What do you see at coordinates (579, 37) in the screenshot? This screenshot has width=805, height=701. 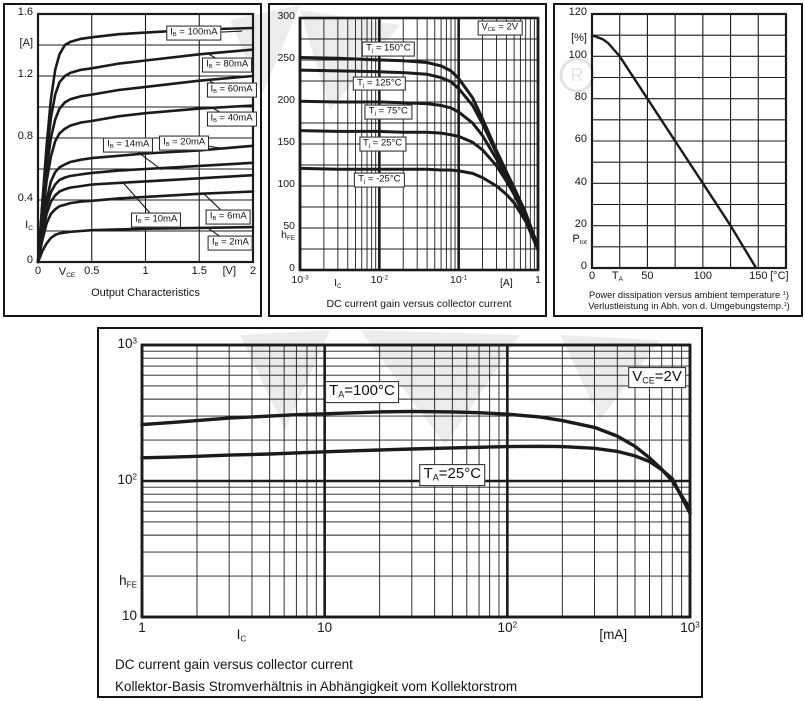 I see `y-axis-label: [%]` at bounding box center [579, 37].